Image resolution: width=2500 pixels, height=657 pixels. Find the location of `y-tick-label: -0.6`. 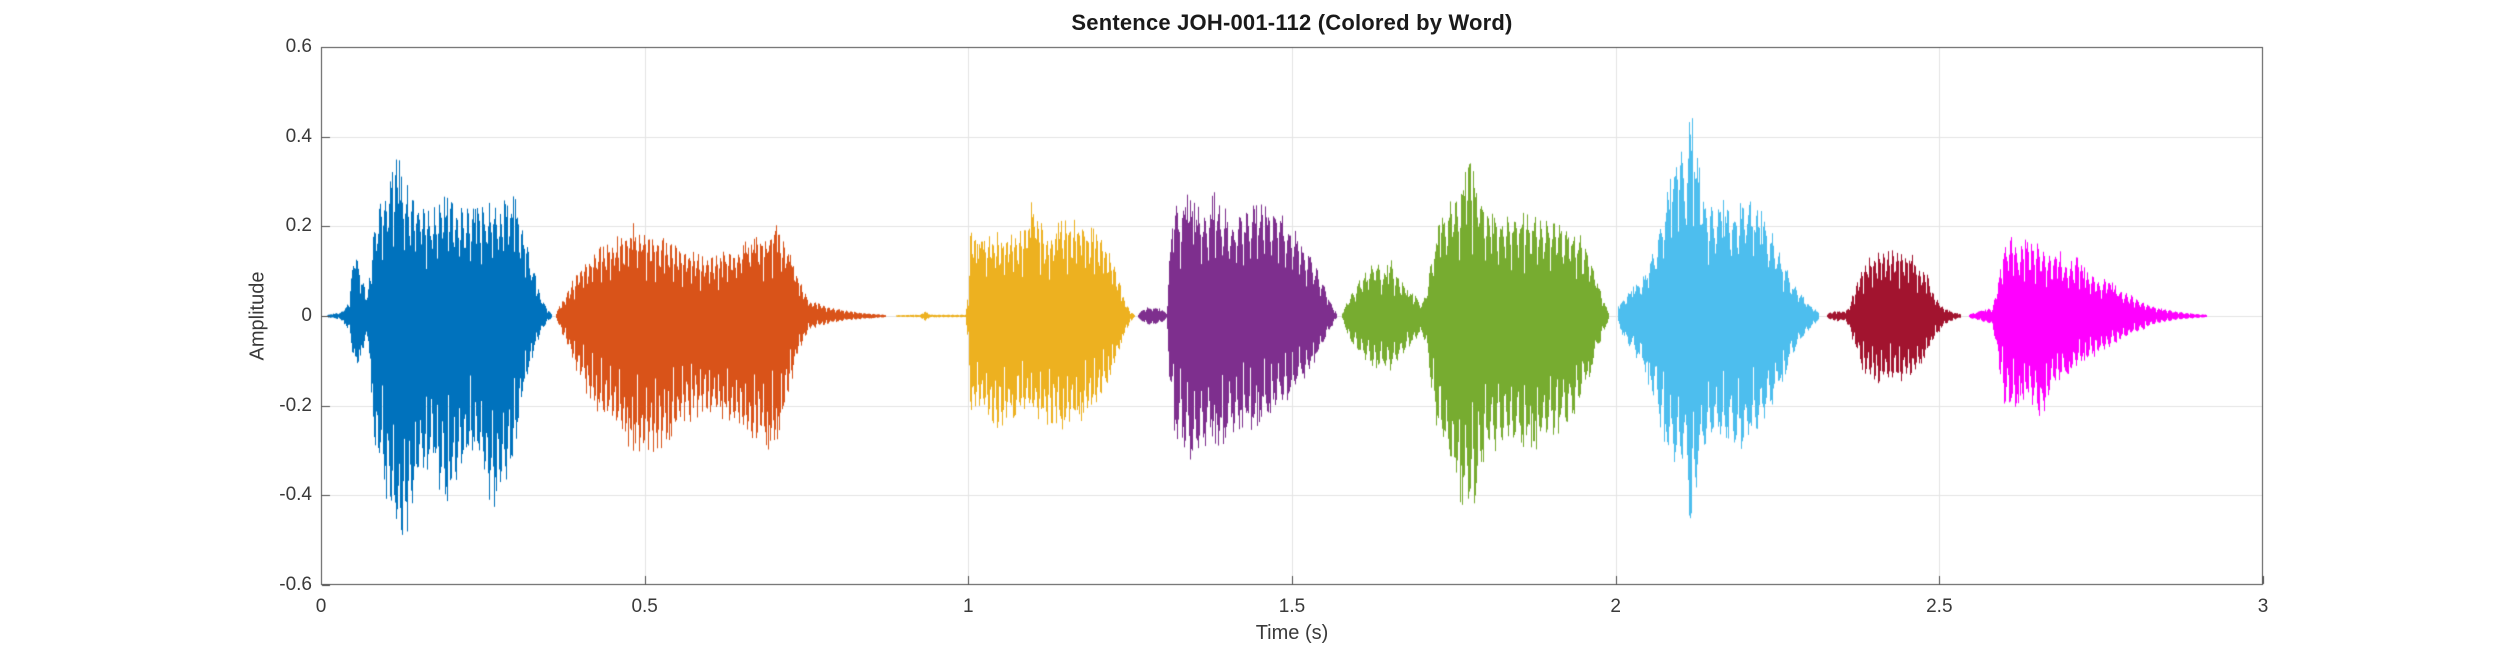

y-tick-label: -0.6 is located at coordinates (295, 584).